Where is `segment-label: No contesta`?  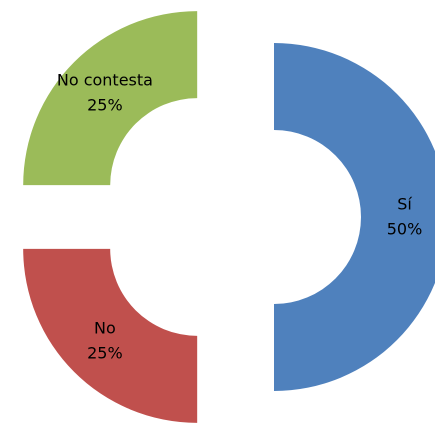
segment-label: No contesta is located at coordinates (105, 79).